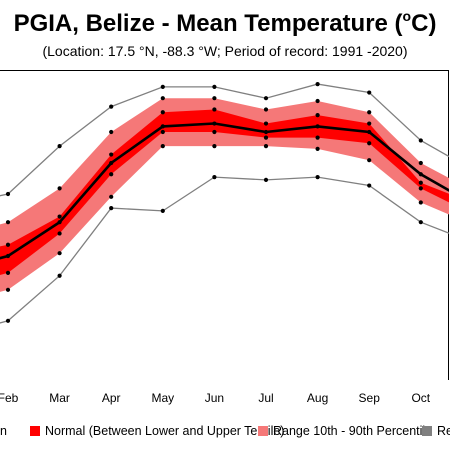 The image size is (450, 450). I want to click on point-record-max-sep, so click(369, 92).